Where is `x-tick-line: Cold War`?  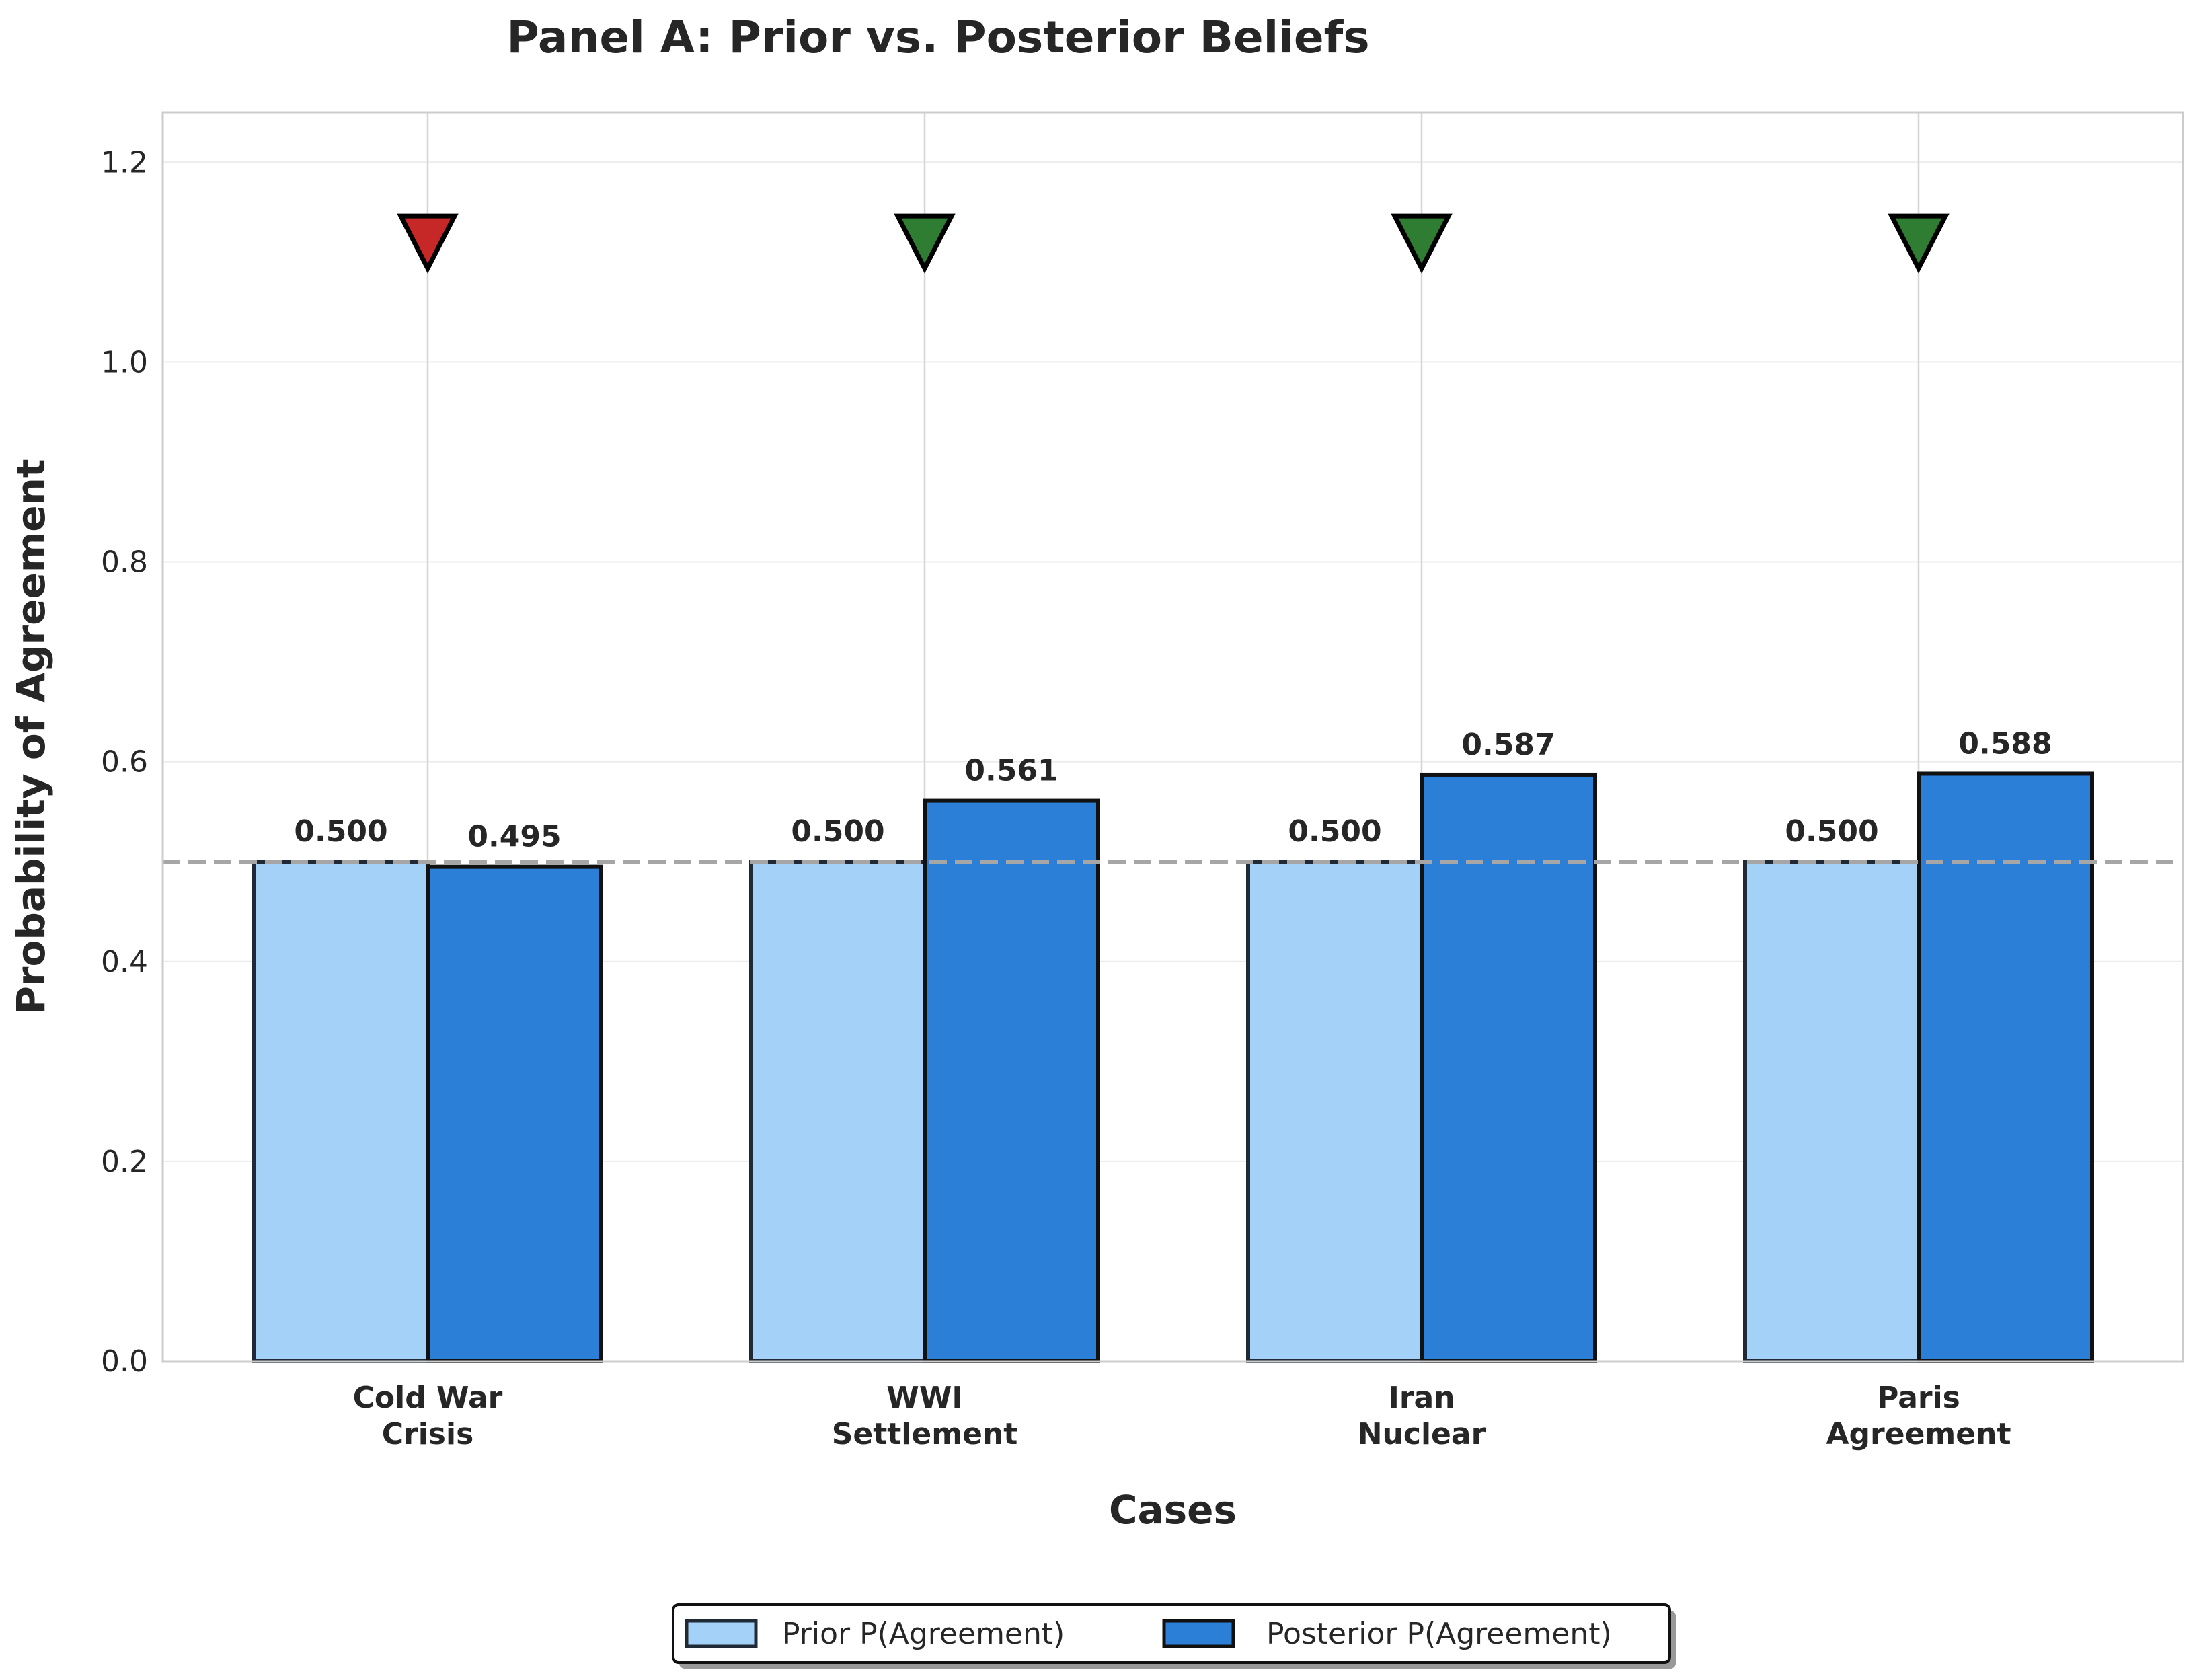
x-tick-line: Cold War is located at coordinates (428, 1398).